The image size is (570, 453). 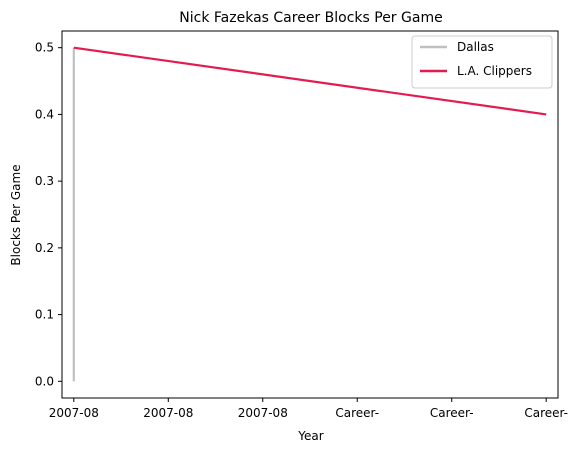 What do you see at coordinates (44, 114) in the screenshot?
I see `y-tick-label: 0.4` at bounding box center [44, 114].